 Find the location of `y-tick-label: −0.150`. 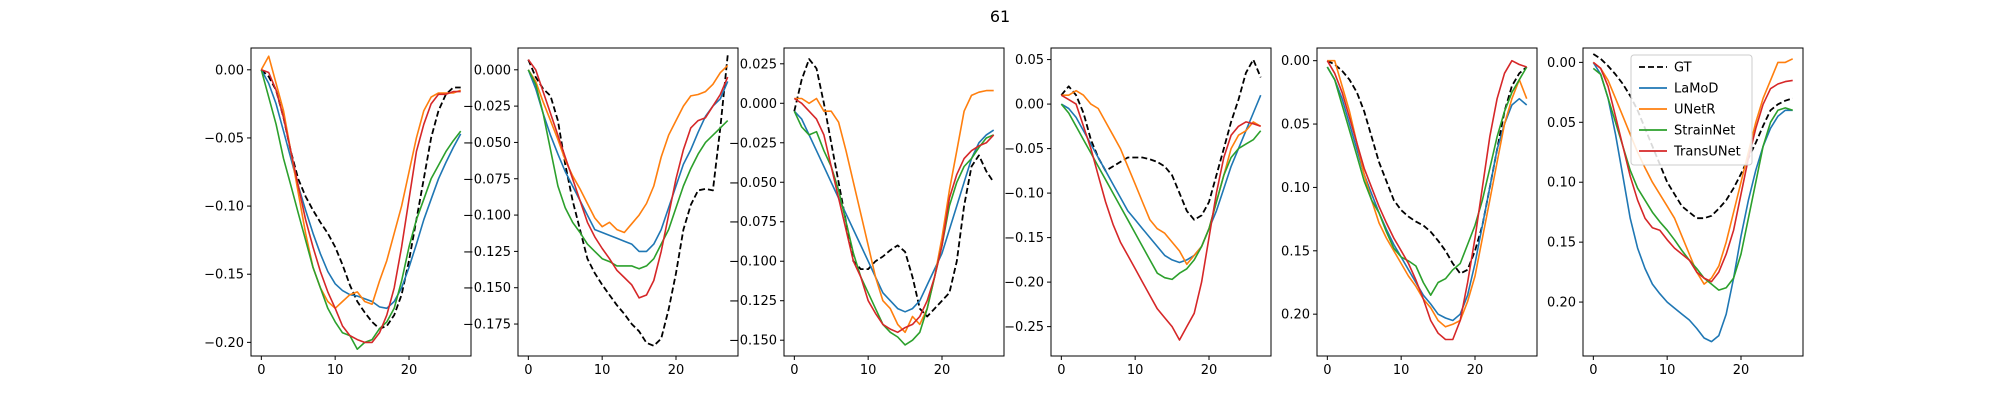

y-tick-label: −0.150 is located at coordinates (487, 288).